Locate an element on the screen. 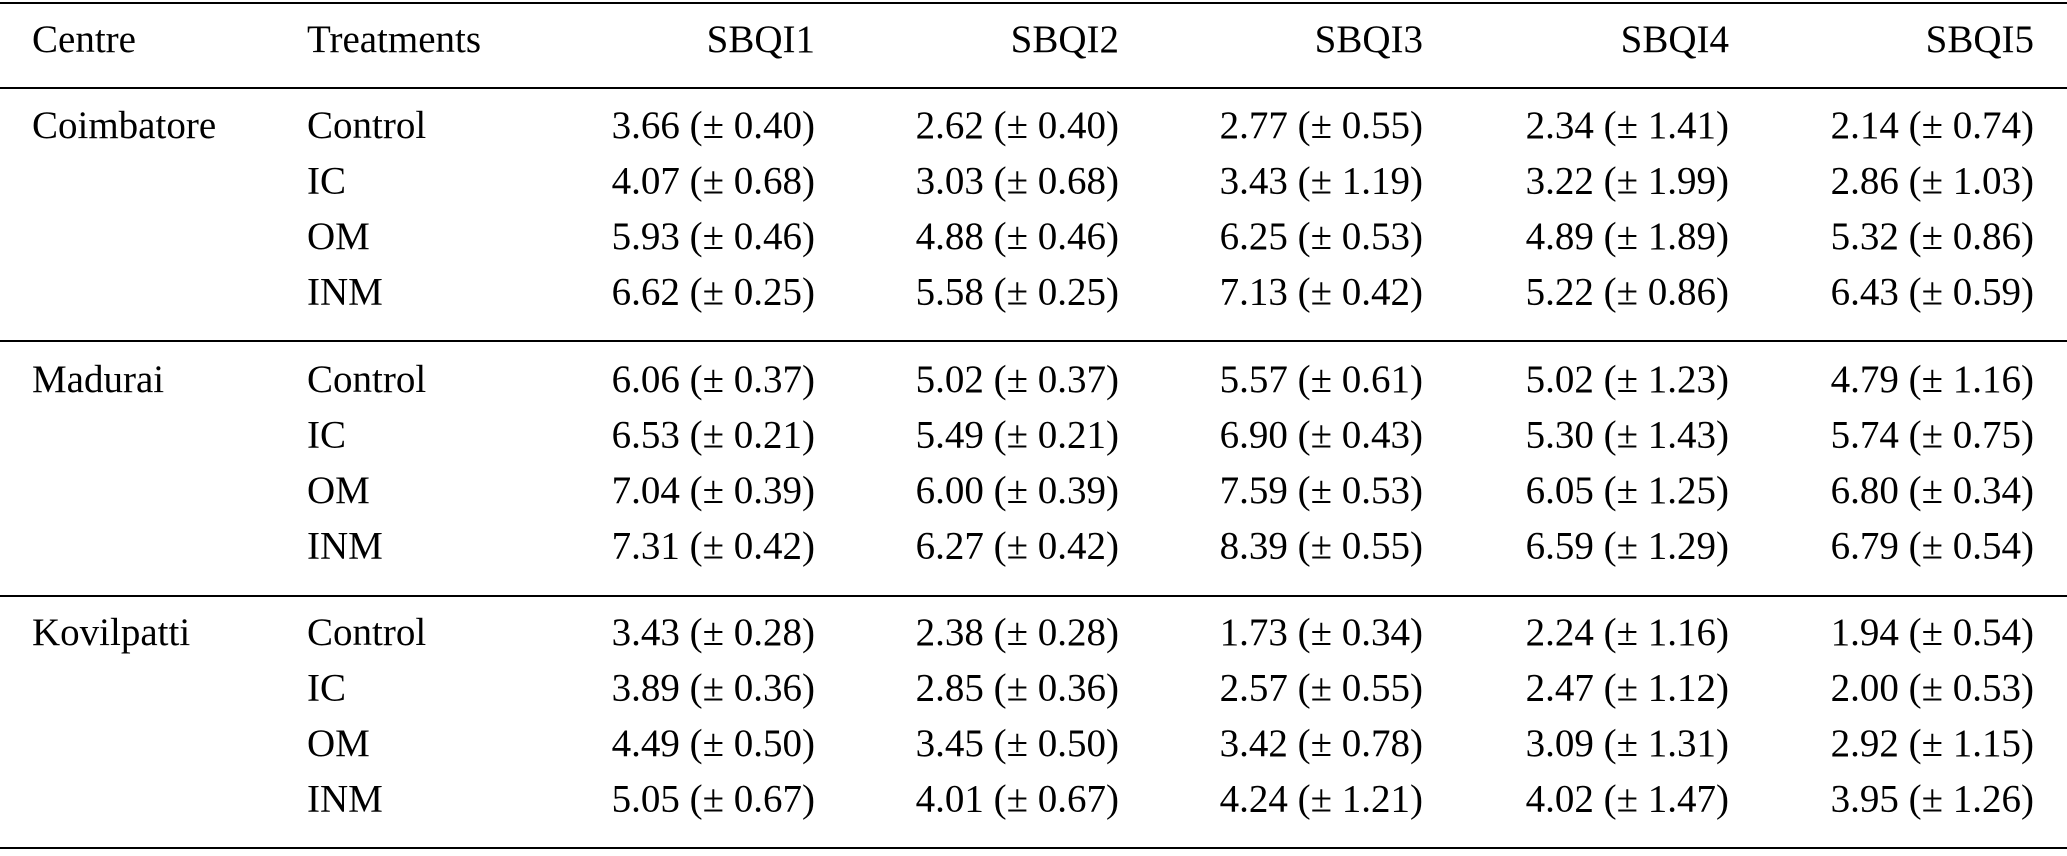 The width and height of the screenshot is (2067, 856). cell-value: 5.30 (± 1.43) is located at coordinates (1627, 434).